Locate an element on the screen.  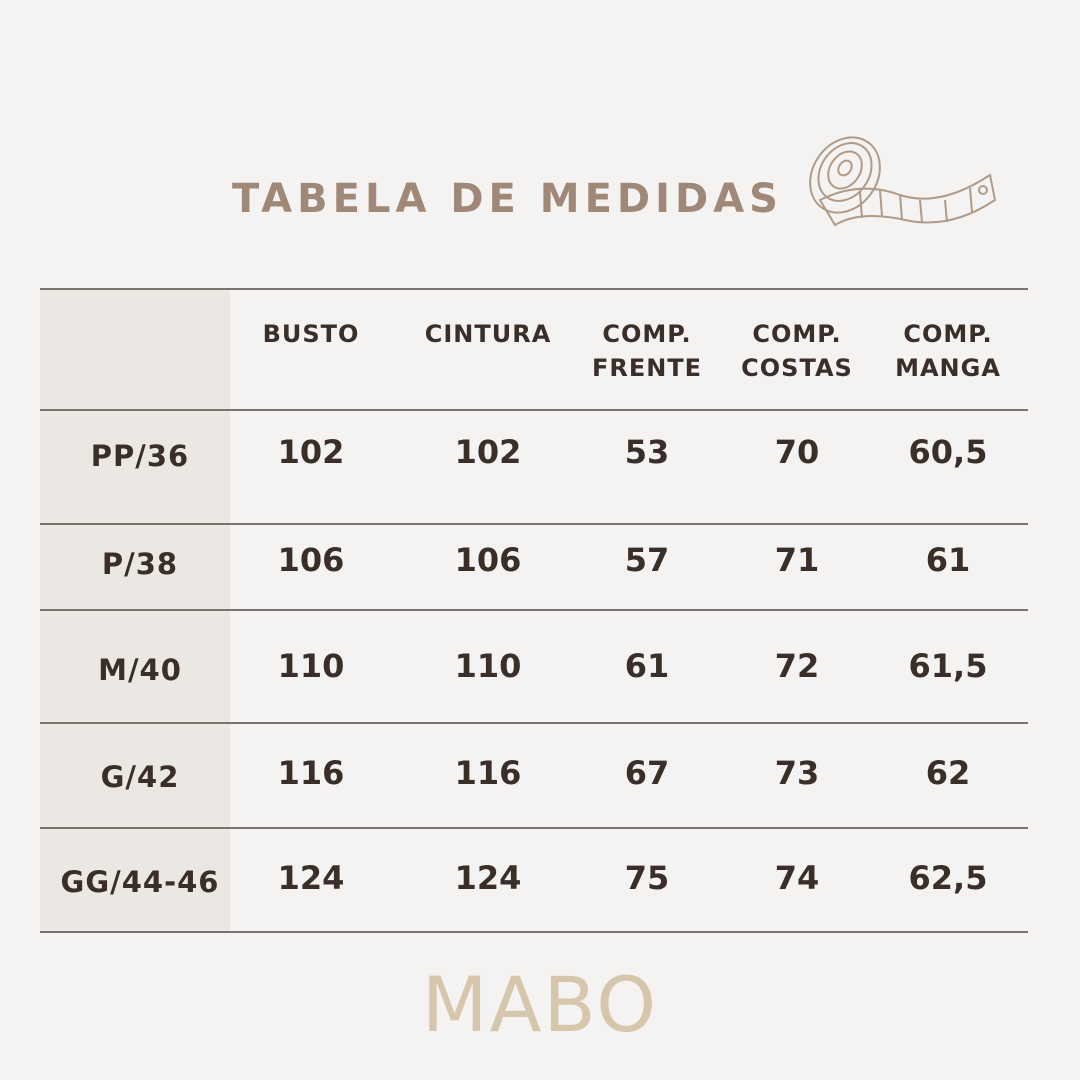
measurement-cell: 57 is located at coordinates (647, 560).